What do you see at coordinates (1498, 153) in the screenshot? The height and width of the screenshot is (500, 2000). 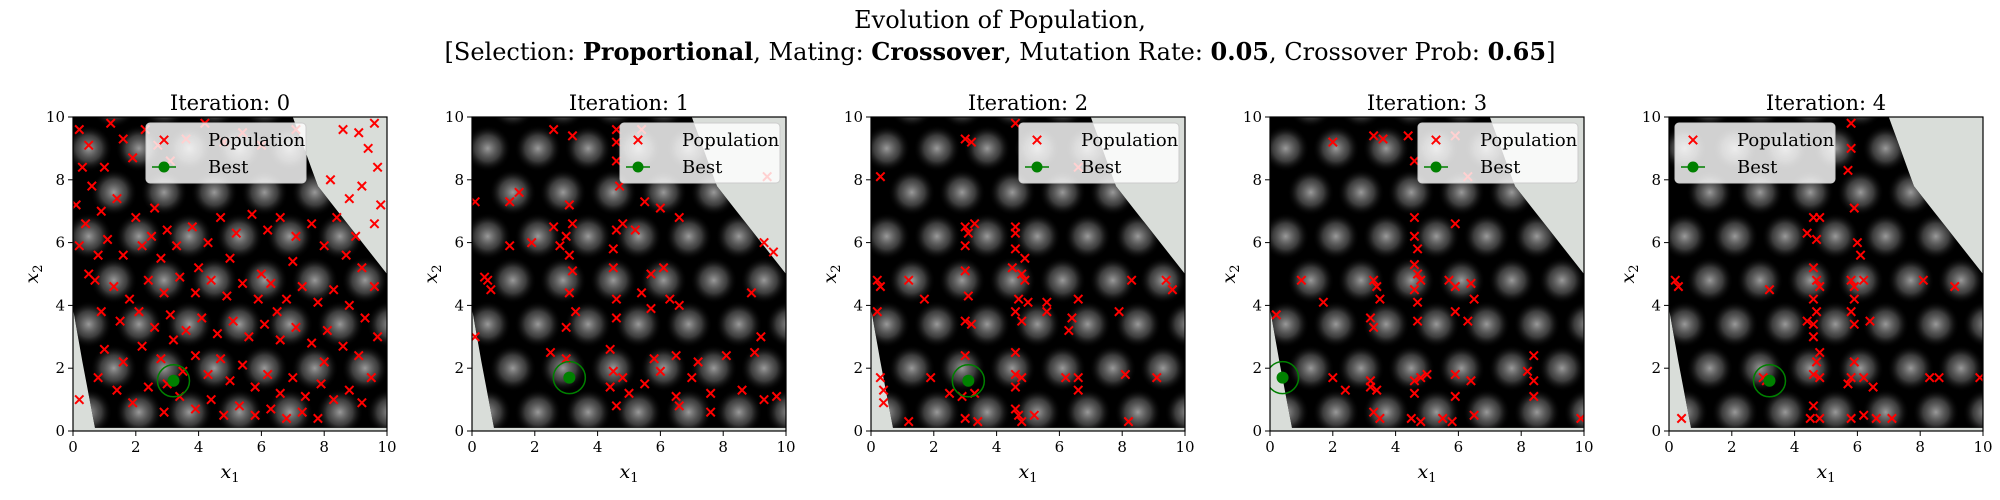 I see `legend: Population Best` at bounding box center [1498, 153].